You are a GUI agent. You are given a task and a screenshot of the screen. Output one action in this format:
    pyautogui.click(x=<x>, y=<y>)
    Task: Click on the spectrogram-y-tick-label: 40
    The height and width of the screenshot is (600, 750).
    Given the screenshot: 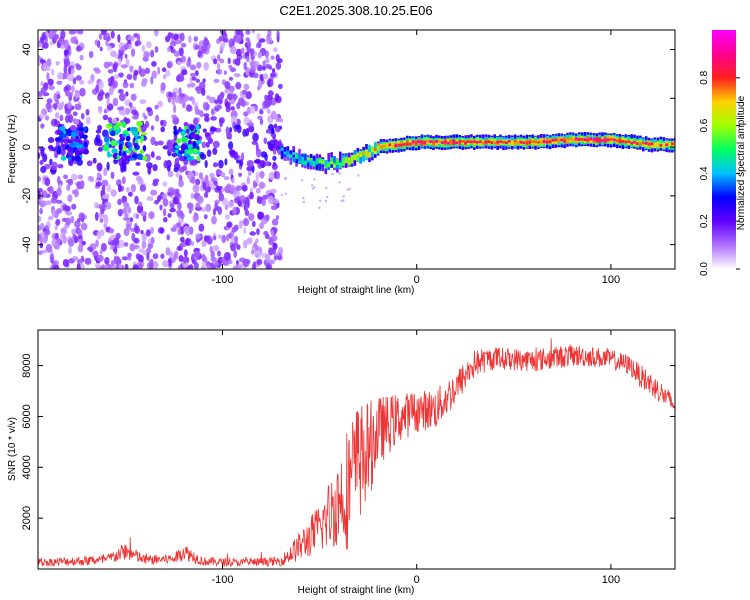 What is the action you would take?
    pyautogui.click(x=27, y=49)
    